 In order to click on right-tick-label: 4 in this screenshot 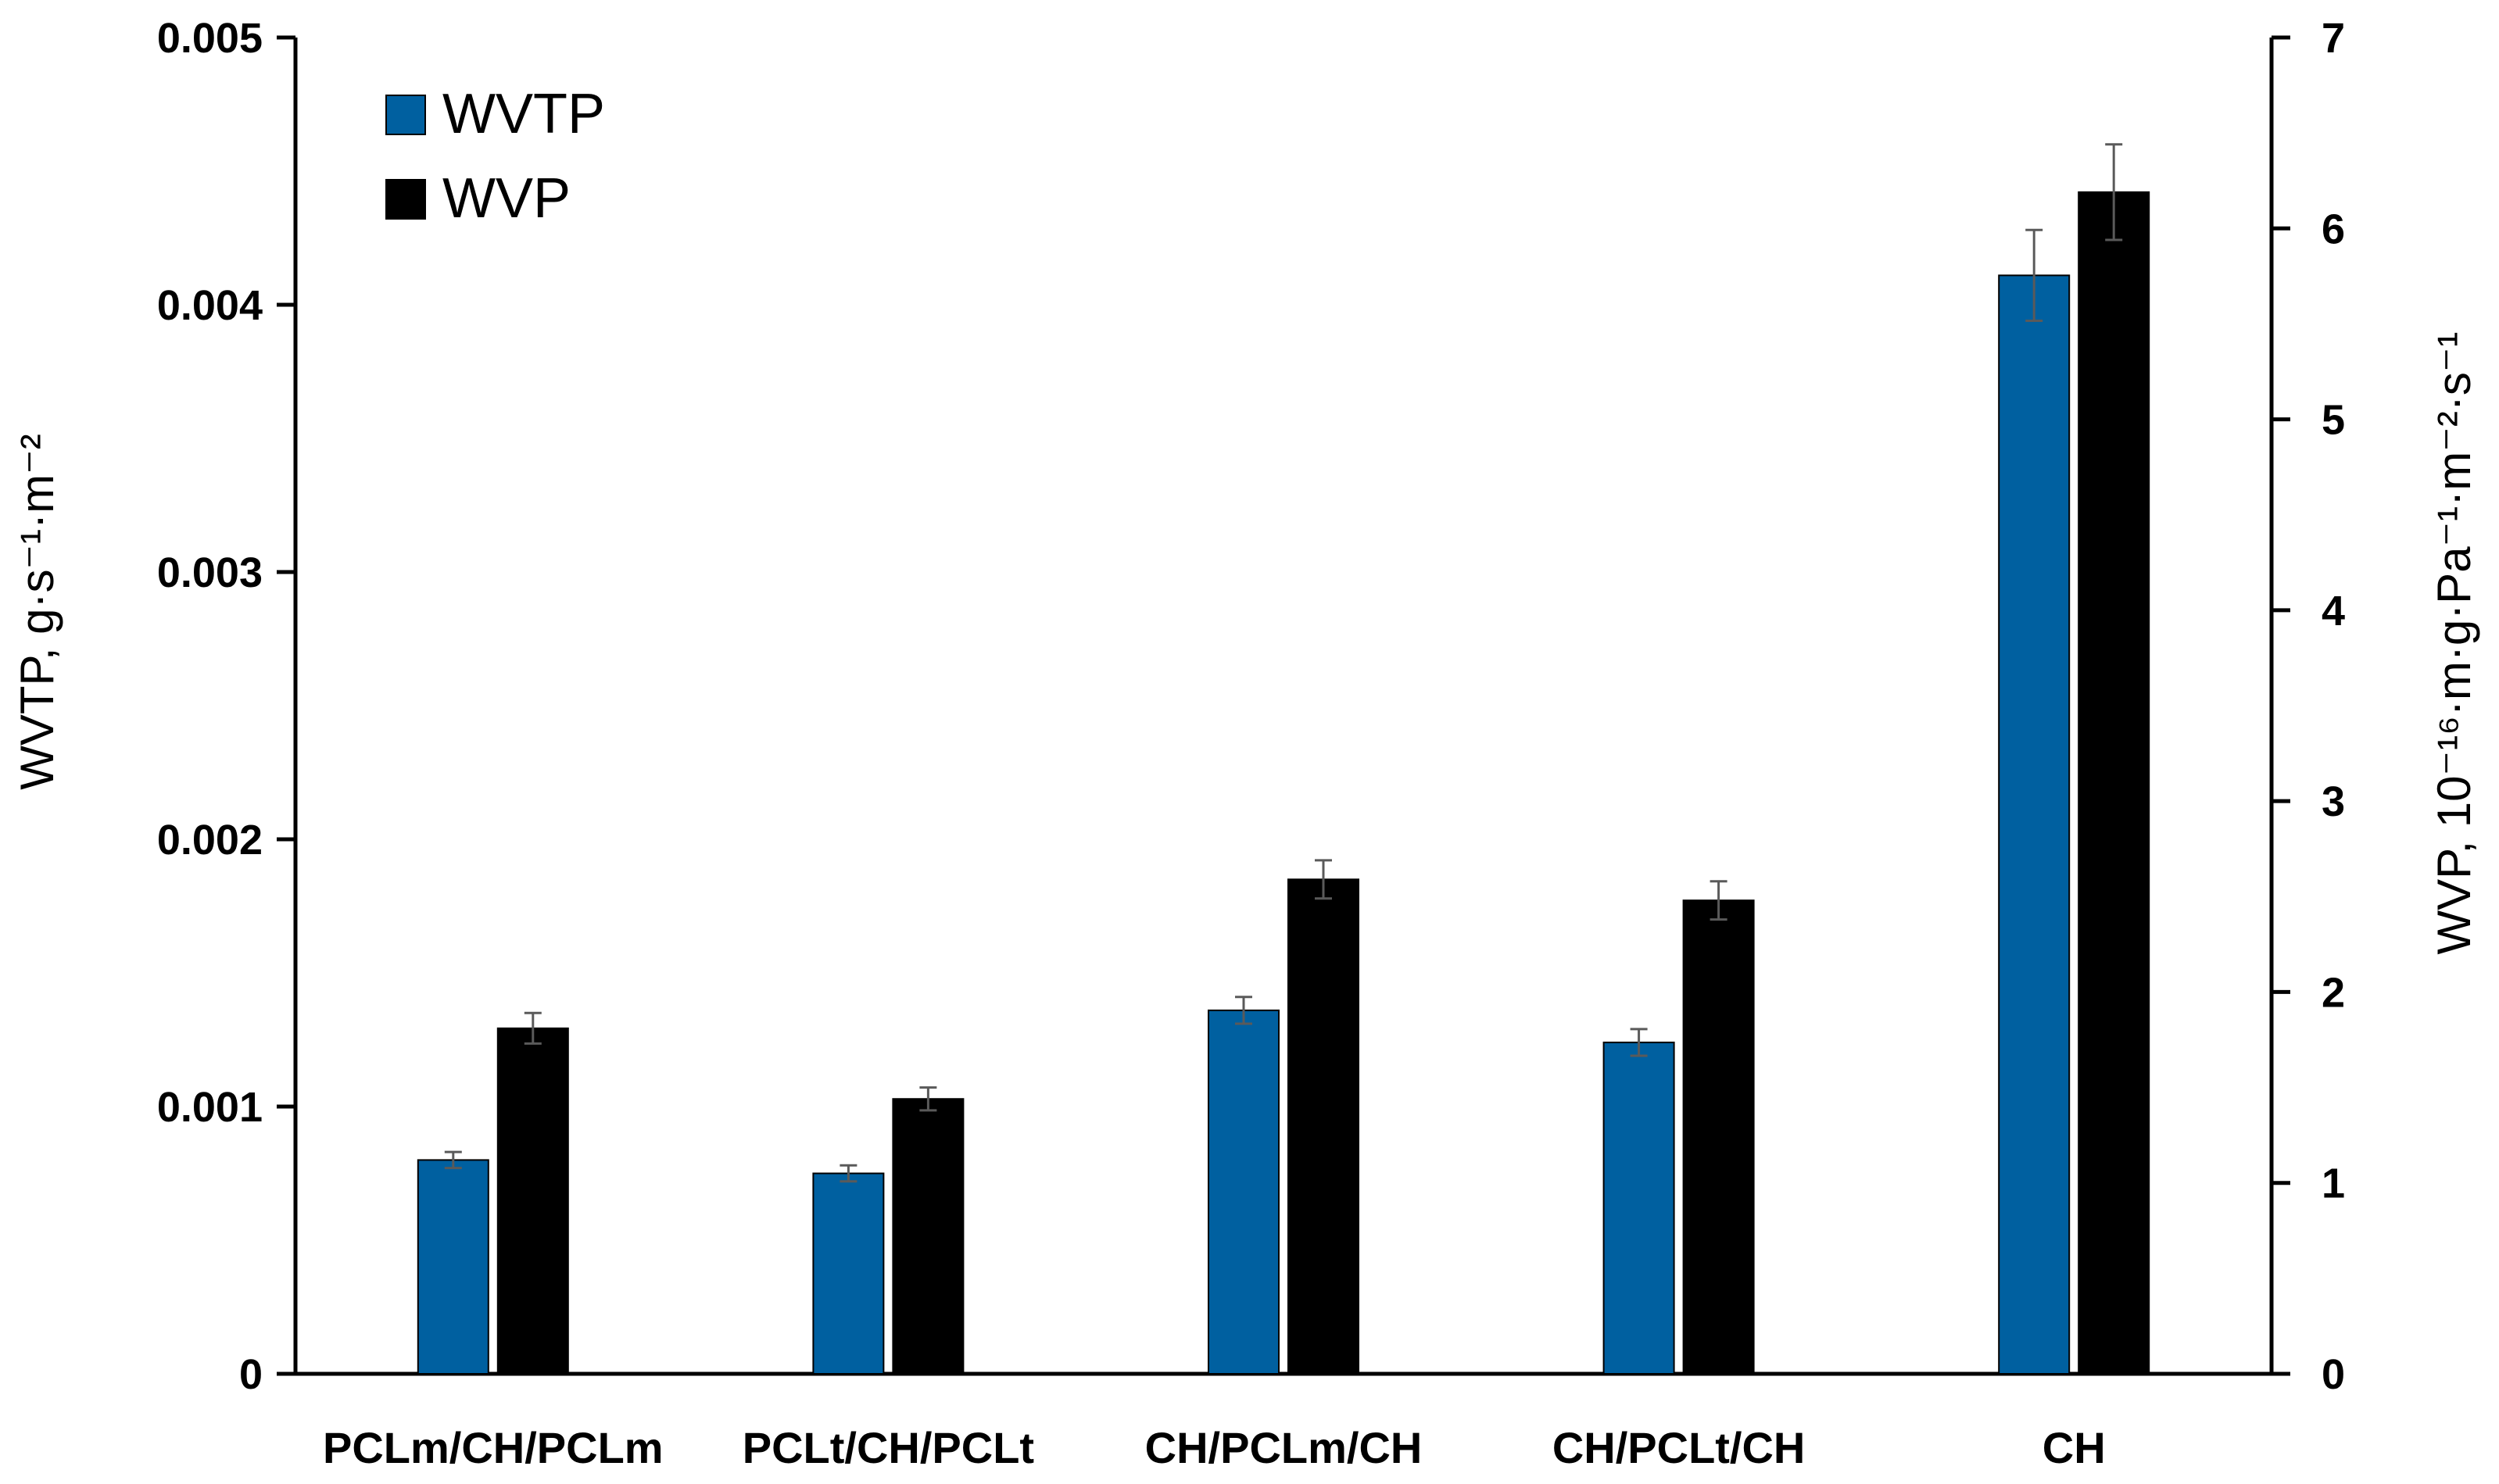, I will do `click(2333, 611)`.